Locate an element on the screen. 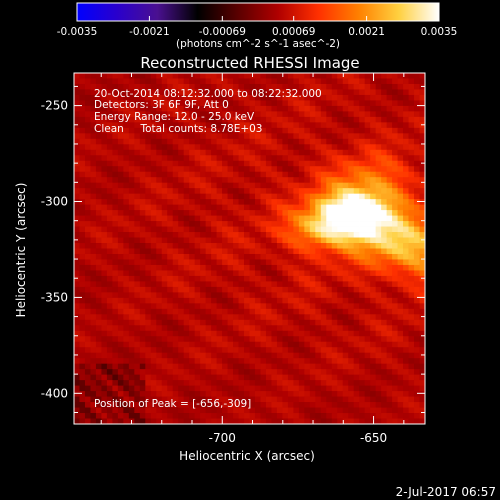  colorbar-tick-label: -0.0021 is located at coordinates (149, 32).